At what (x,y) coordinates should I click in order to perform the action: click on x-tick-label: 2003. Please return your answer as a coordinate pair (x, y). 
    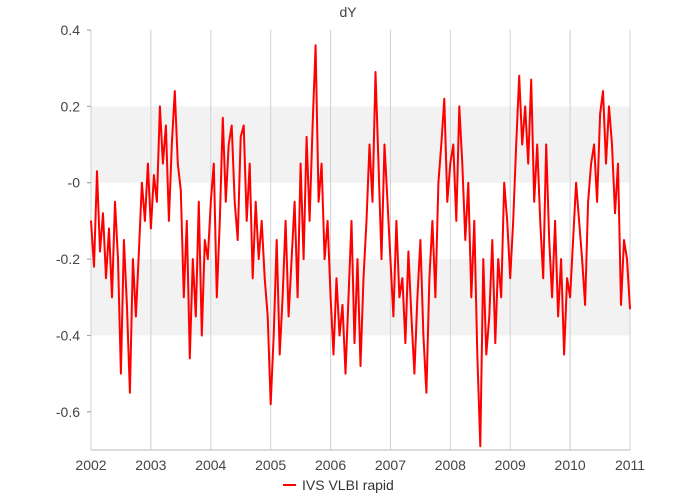
    Looking at the image, I should click on (150, 465).